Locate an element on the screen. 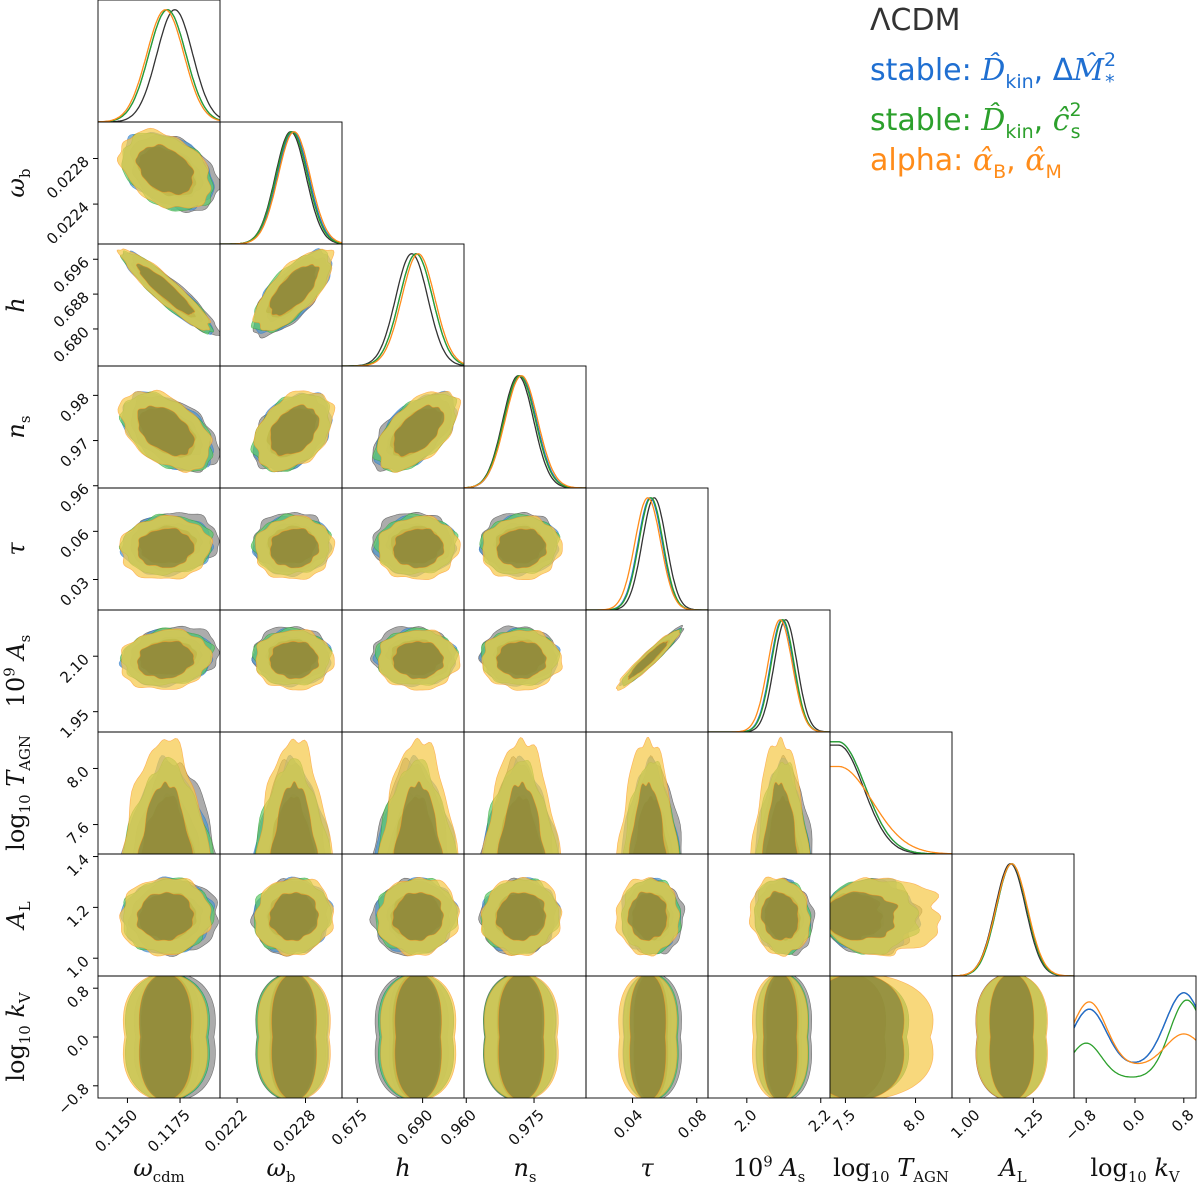 The width and height of the screenshot is (1200, 1199). legend-entry-0: ΛCDM is located at coordinates (915, 20).